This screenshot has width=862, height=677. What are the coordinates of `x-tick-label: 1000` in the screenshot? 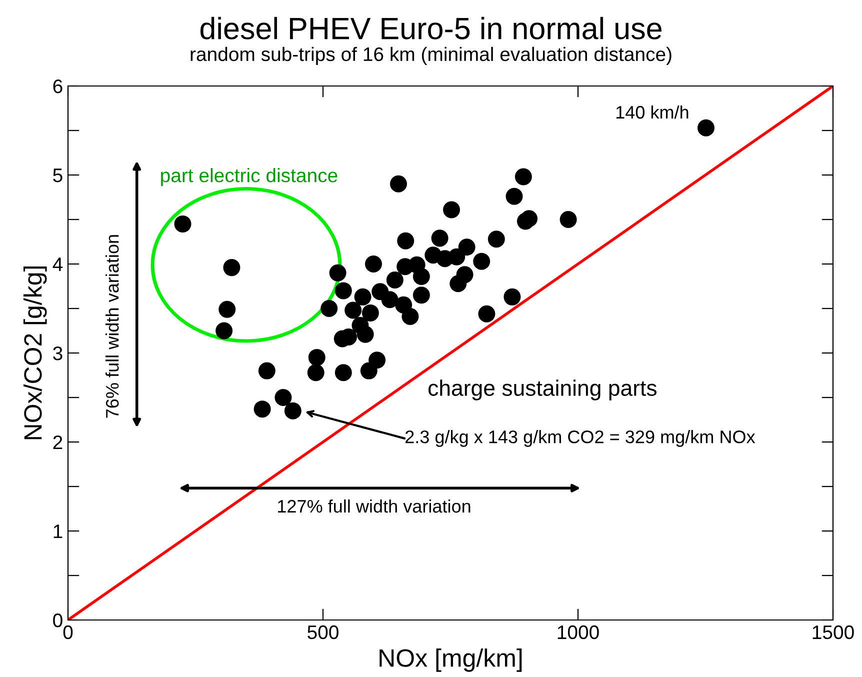 It's located at (578, 632).